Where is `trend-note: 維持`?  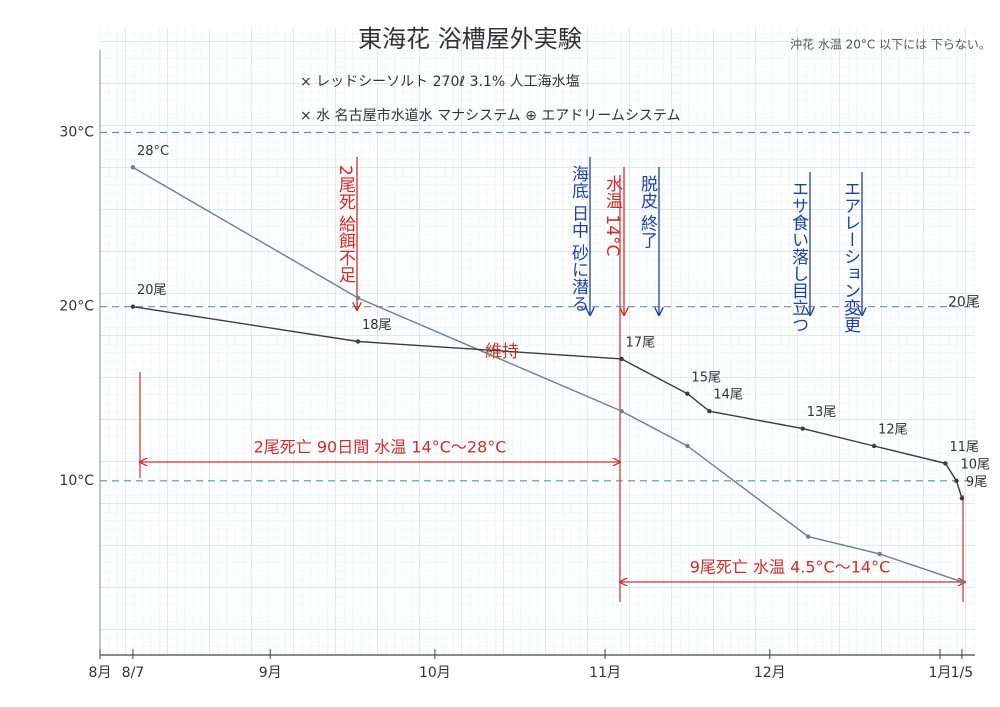 trend-note: 維持 is located at coordinates (502, 352).